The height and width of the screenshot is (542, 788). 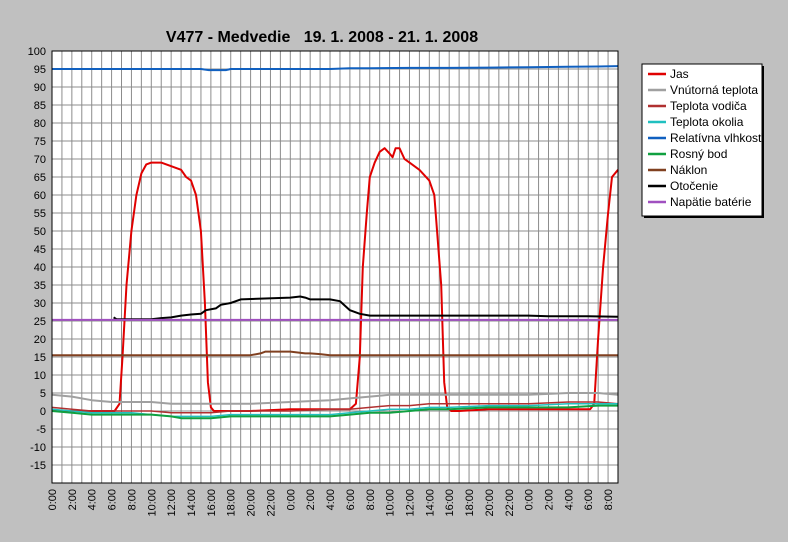 I want to click on y-tick-label: 75, so click(x=40, y=142).